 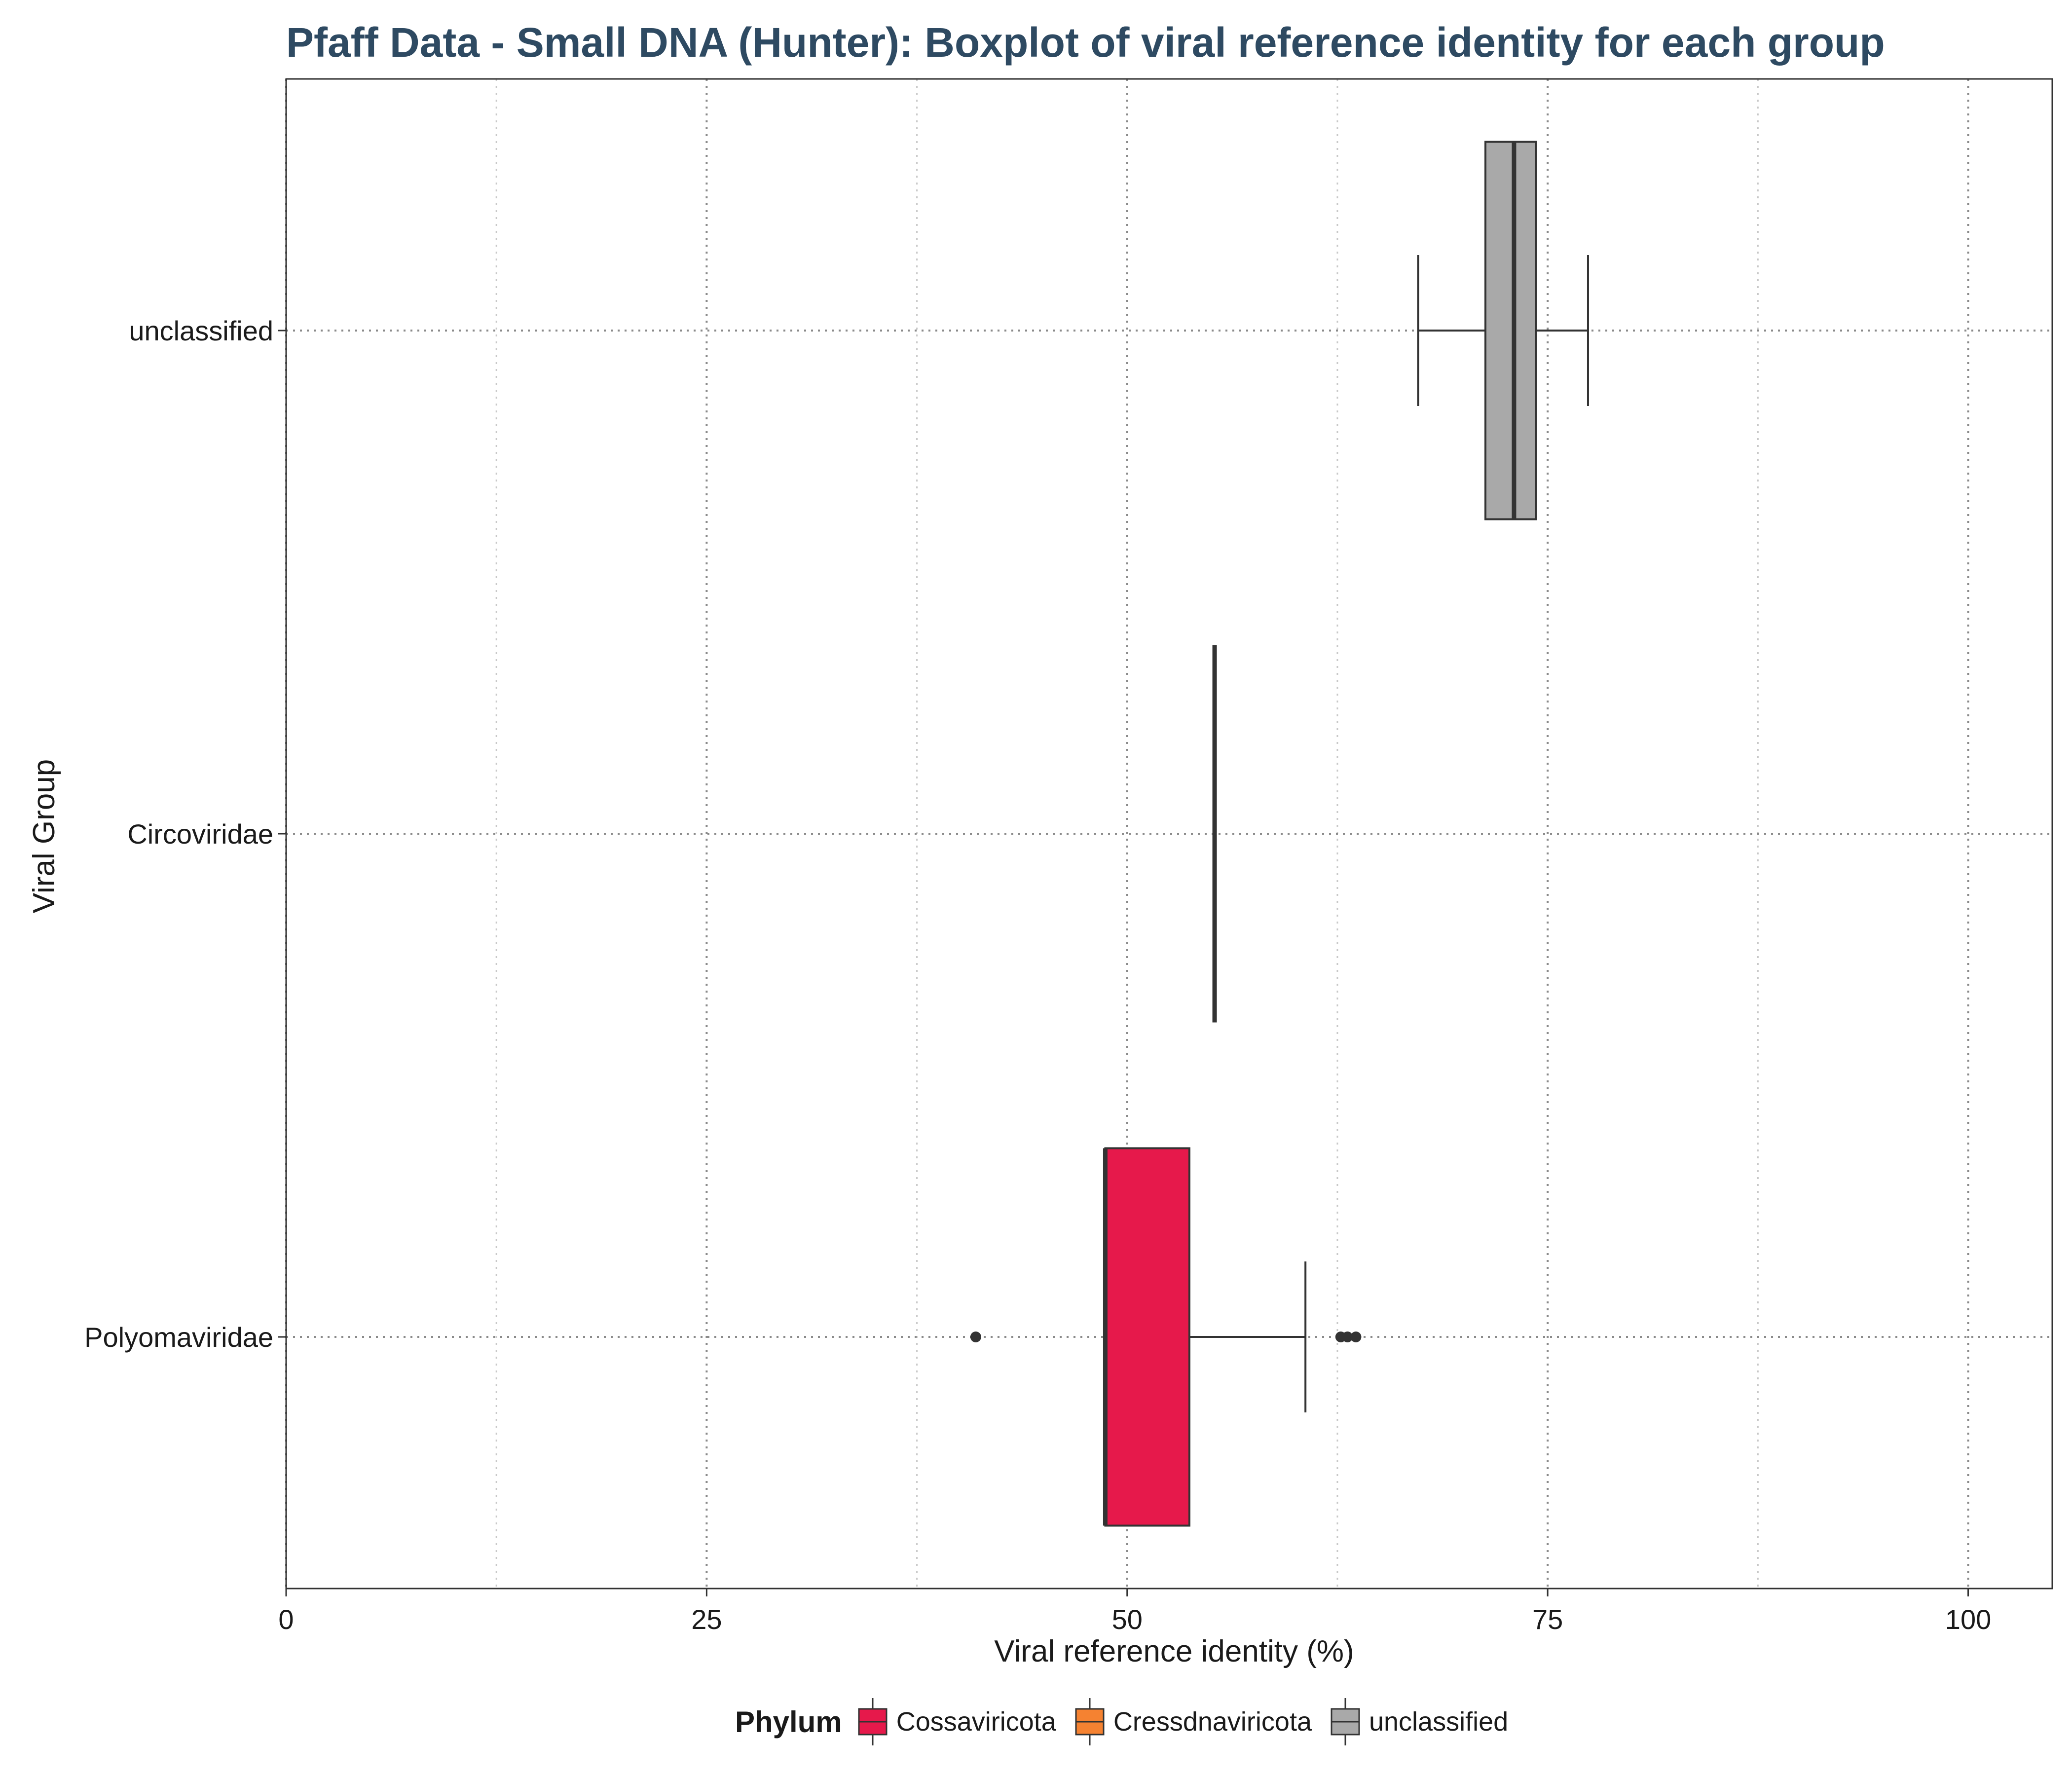 I want to click on legend-key-cossaviricota, so click(x=873, y=1722).